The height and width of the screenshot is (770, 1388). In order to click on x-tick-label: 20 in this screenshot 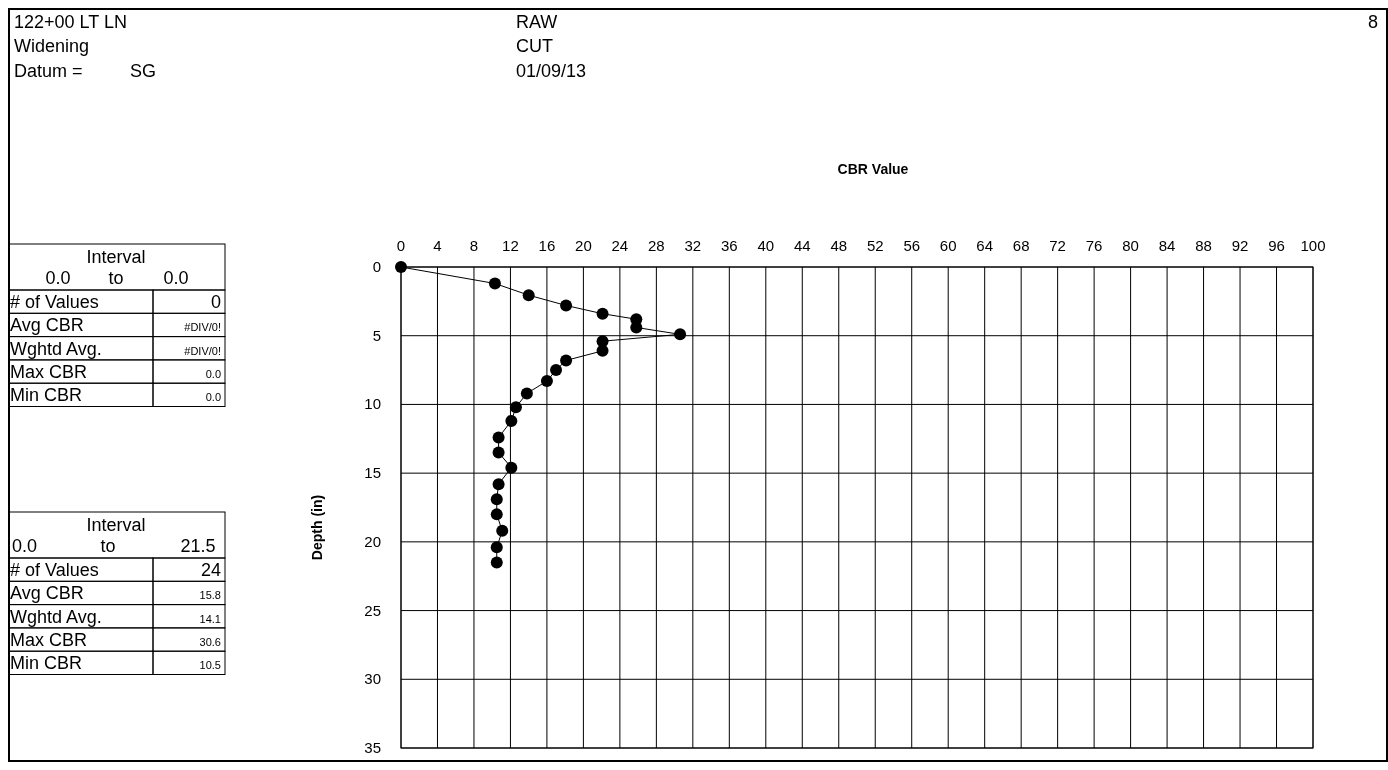, I will do `click(583, 245)`.